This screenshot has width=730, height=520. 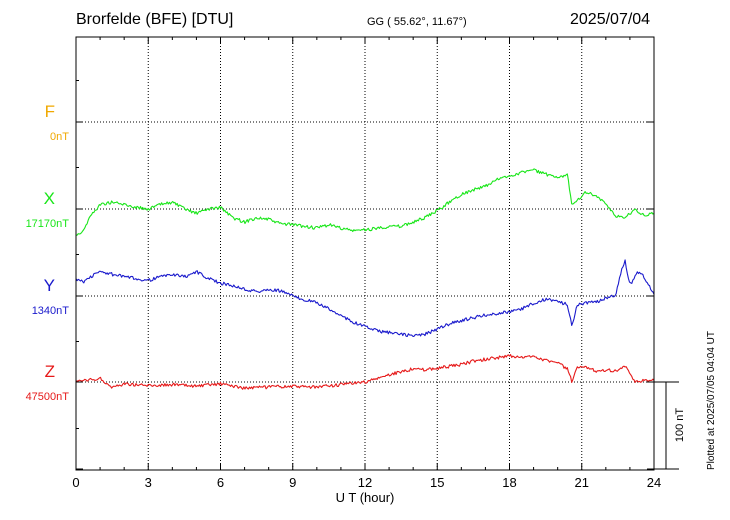 What do you see at coordinates (75, 482) in the screenshot?
I see `x-tick-label-0: 0` at bounding box center [75, 482].